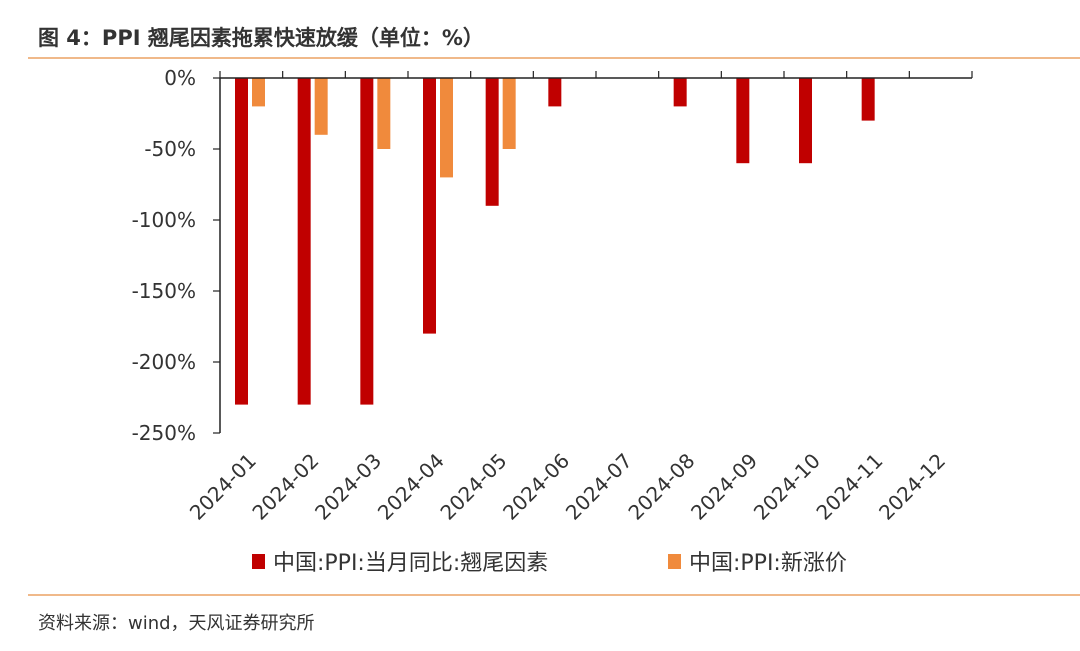 The width and height of the screenshot is (1080, 651). Describe the element at coordinates (223, 487) in the screenshot. I see `x-tick-label: 2024-01` at that location.